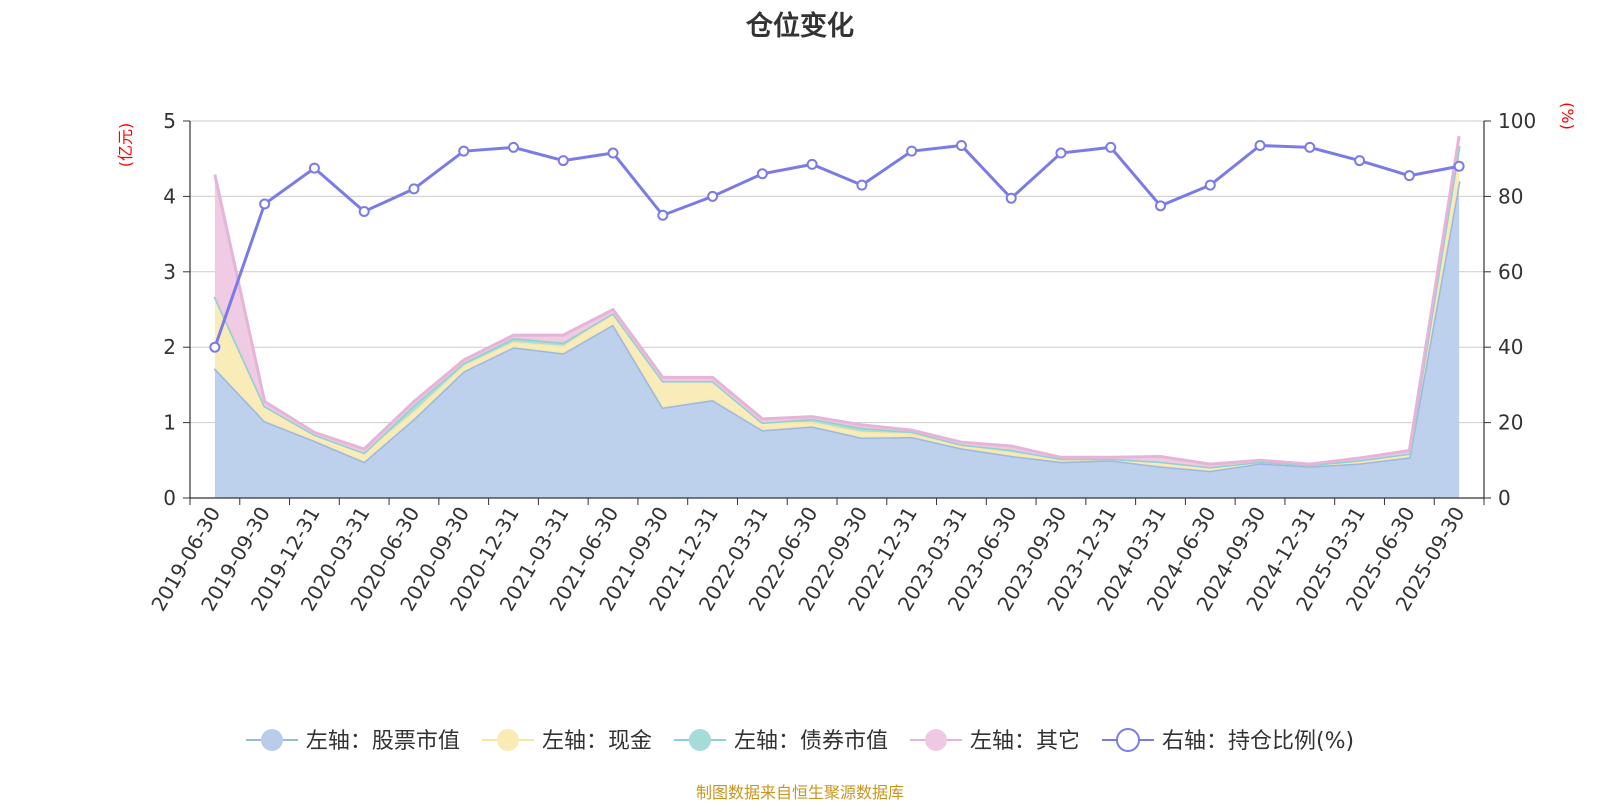  I want to click on legend-label: 左轴：其它, so click(1025, 741).